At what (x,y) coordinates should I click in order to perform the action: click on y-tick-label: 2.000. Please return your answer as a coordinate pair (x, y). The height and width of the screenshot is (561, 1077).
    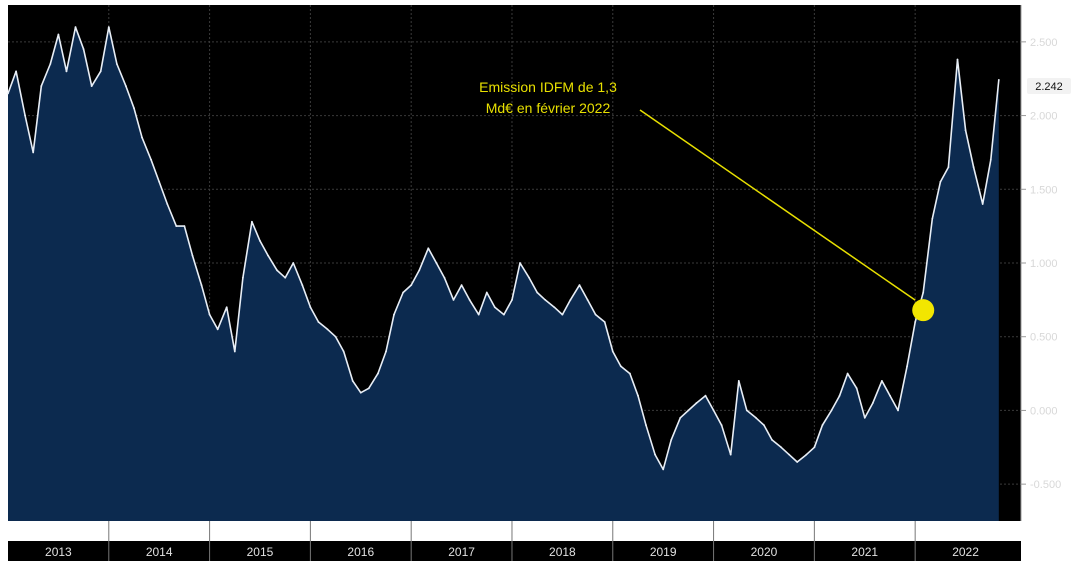
    Looking at the image, I should click on (1044, 117).